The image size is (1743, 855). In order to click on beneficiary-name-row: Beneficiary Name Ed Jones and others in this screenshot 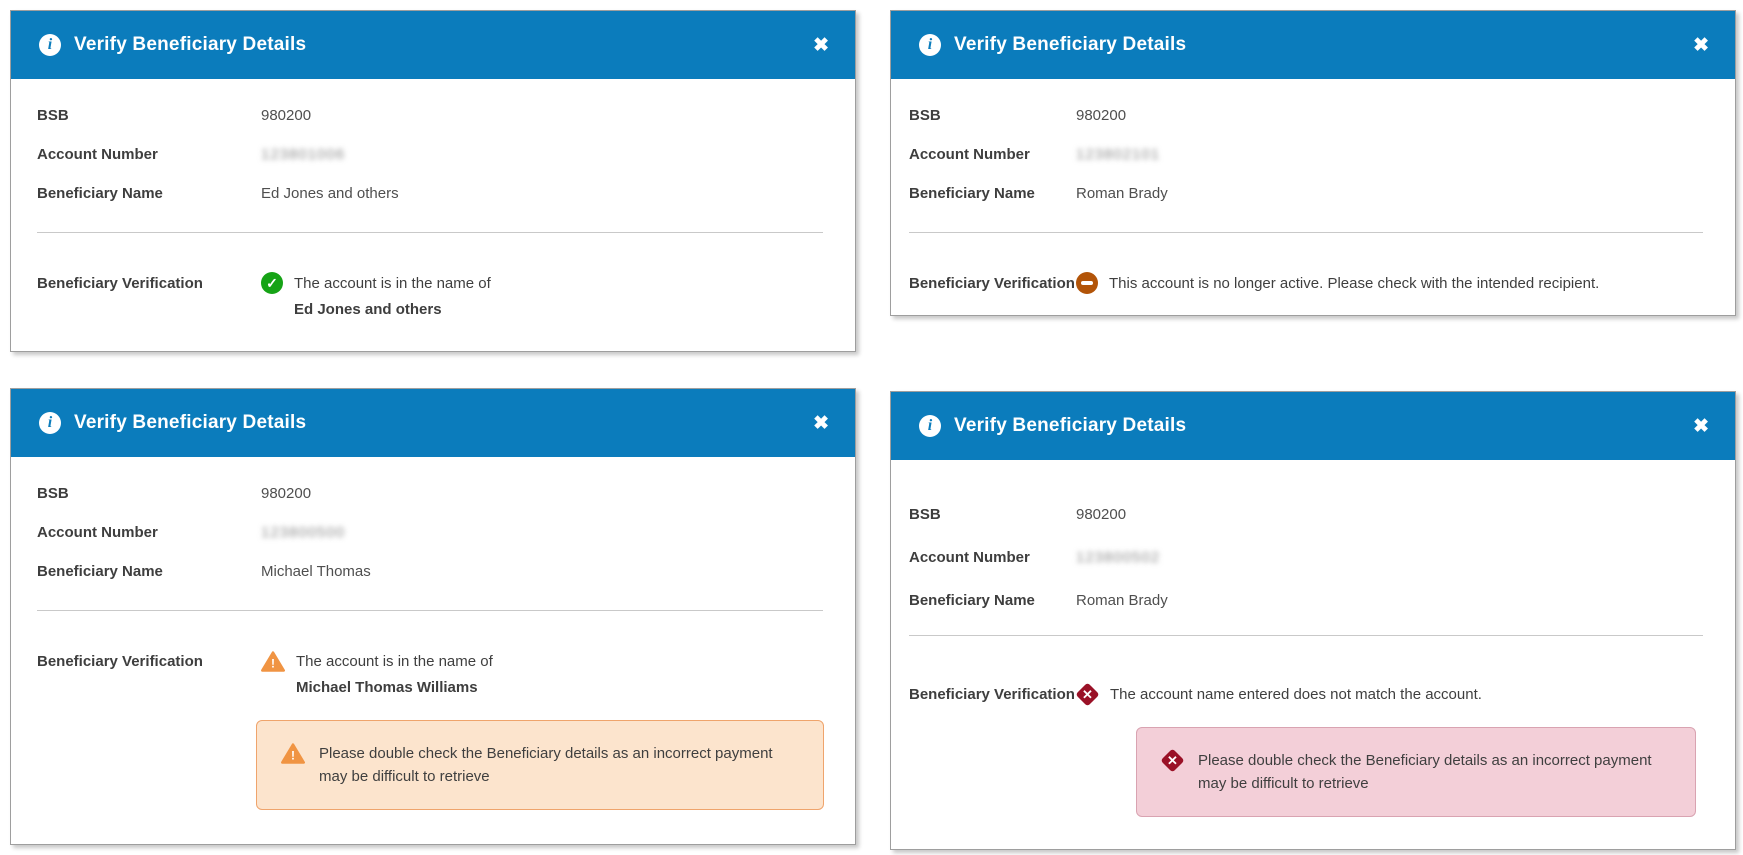, I will do `click(431, 193)`.